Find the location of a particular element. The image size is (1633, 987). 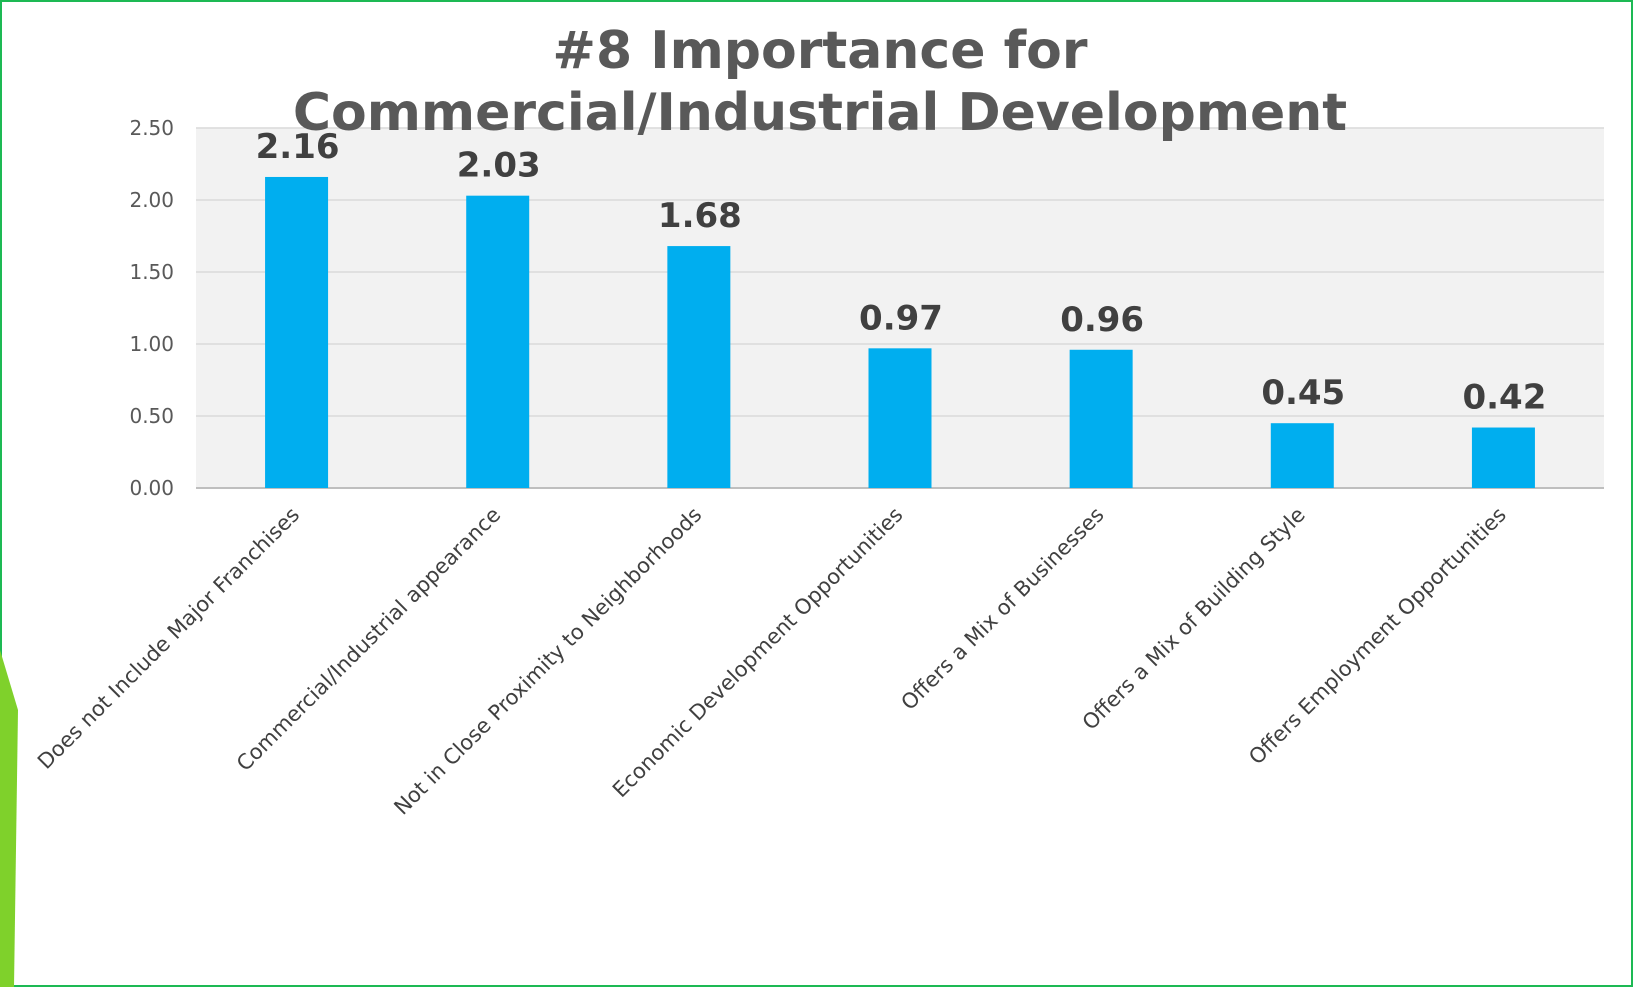

y-tick-label: 0.00 is located at coordinates (151, 488).